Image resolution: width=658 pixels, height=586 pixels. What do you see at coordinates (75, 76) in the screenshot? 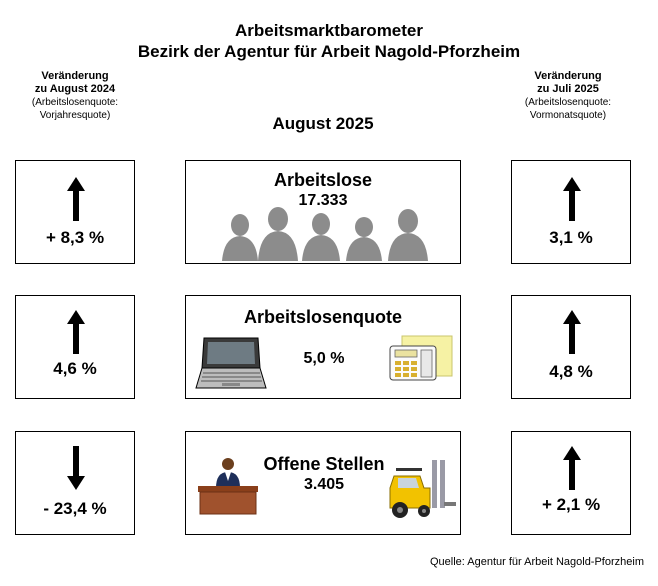
I see `left-heading-line1: Veränderung` at bounding box center [75, 76].